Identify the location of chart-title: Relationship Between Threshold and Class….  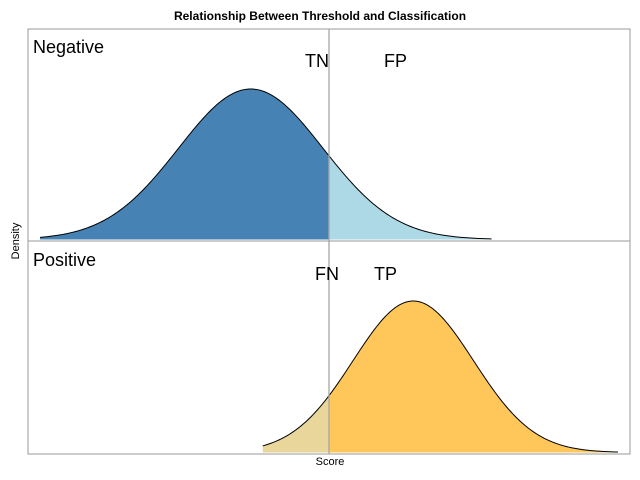
(320, 16).